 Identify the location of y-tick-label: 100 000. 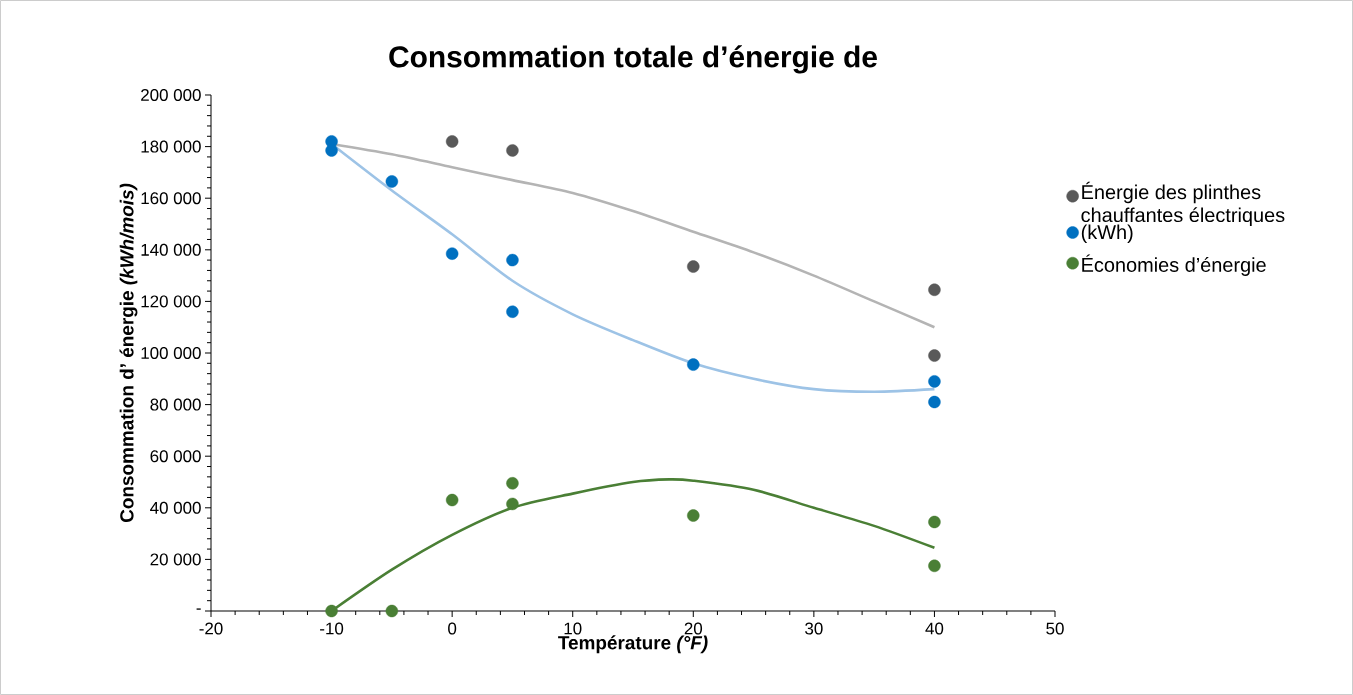
(171, 353).